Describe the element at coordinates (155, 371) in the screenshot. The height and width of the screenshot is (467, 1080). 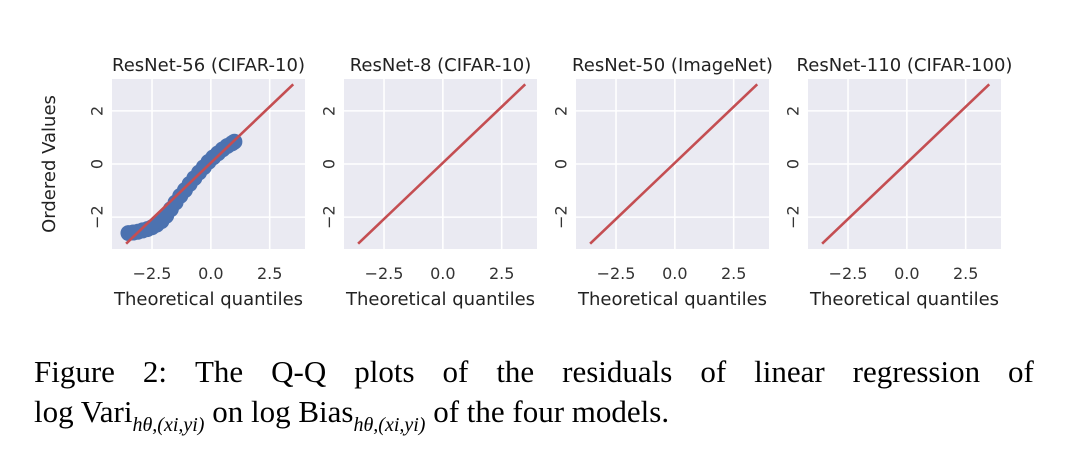
I see `caption-word: 2:` at that location.